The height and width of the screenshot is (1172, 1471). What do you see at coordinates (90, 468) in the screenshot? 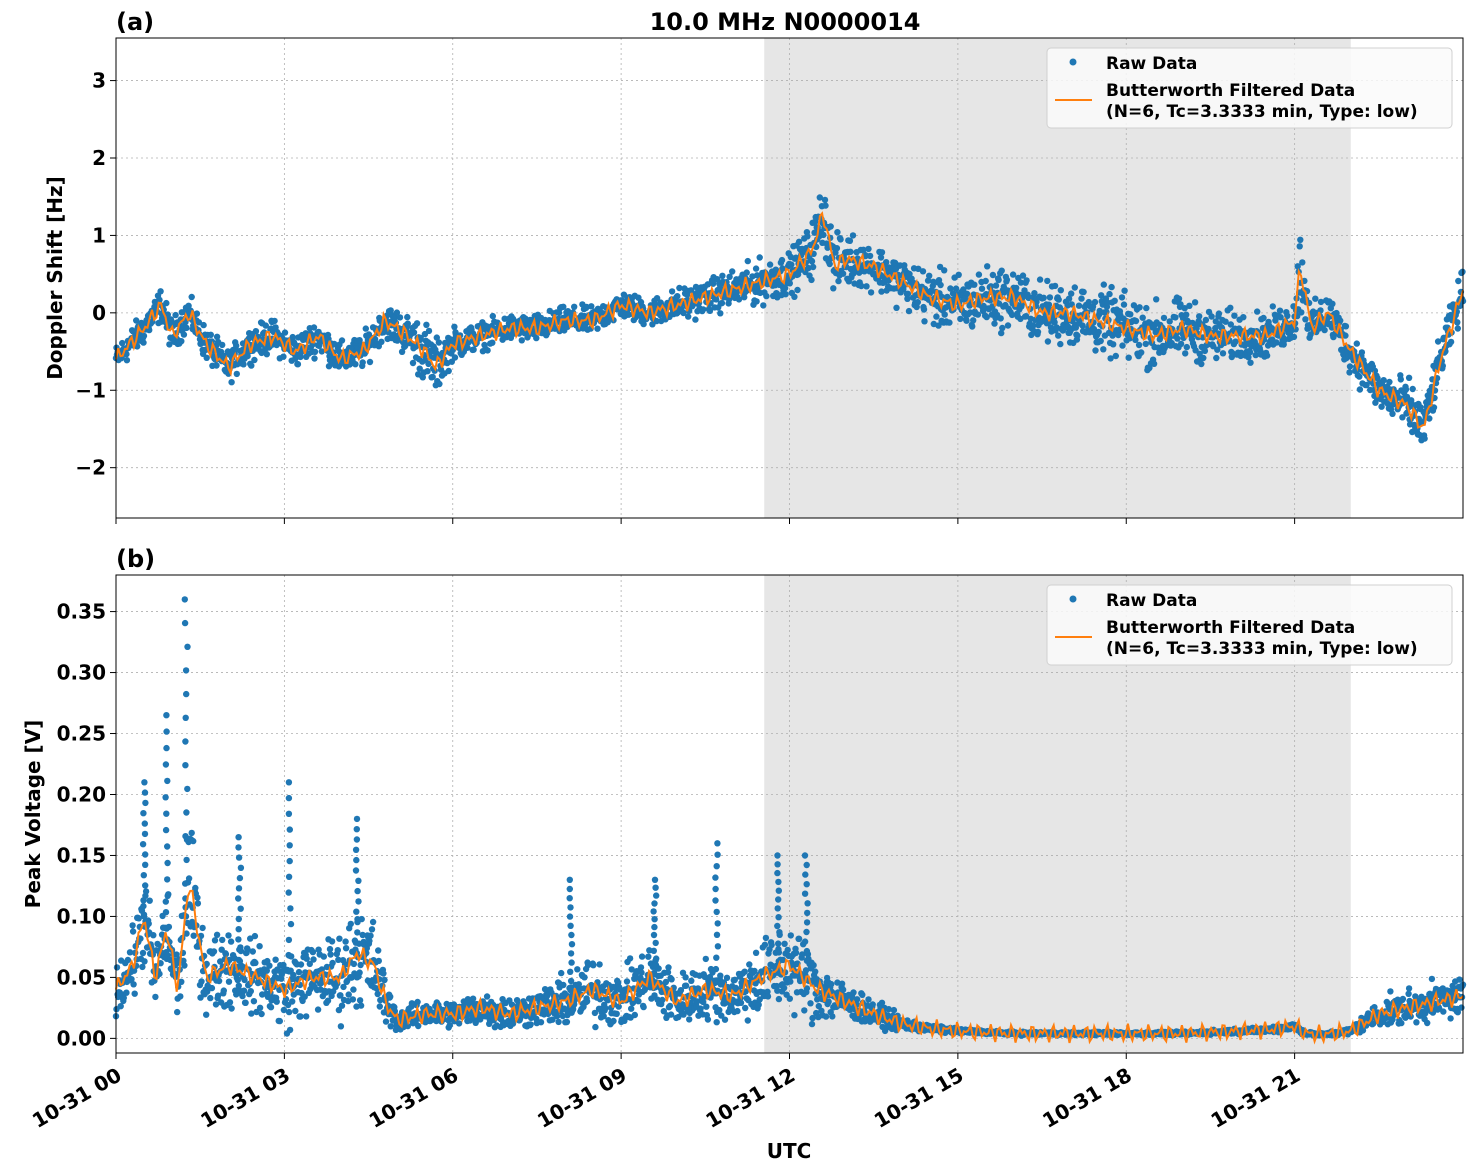
I see `y-tick-label-a: −2` at bounding box center [90, 468].